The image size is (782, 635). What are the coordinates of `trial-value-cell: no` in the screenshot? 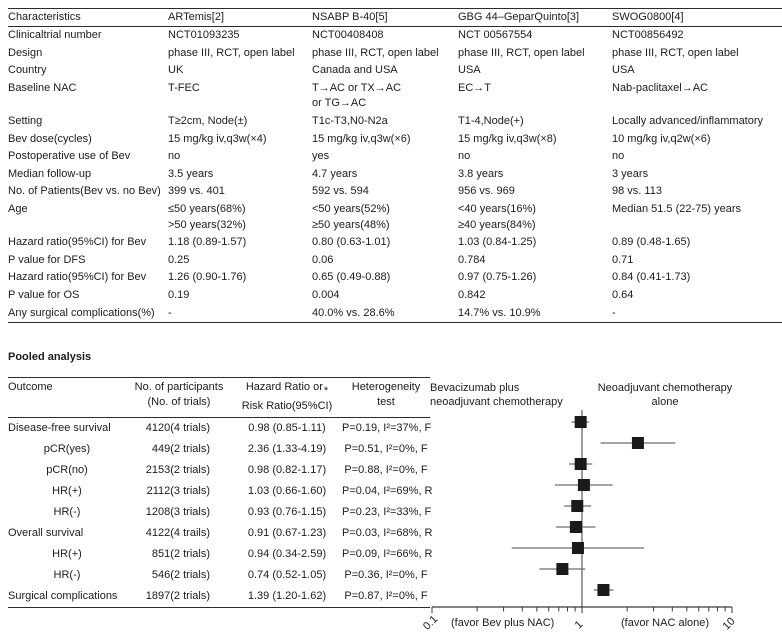 It's located at (174, 156).